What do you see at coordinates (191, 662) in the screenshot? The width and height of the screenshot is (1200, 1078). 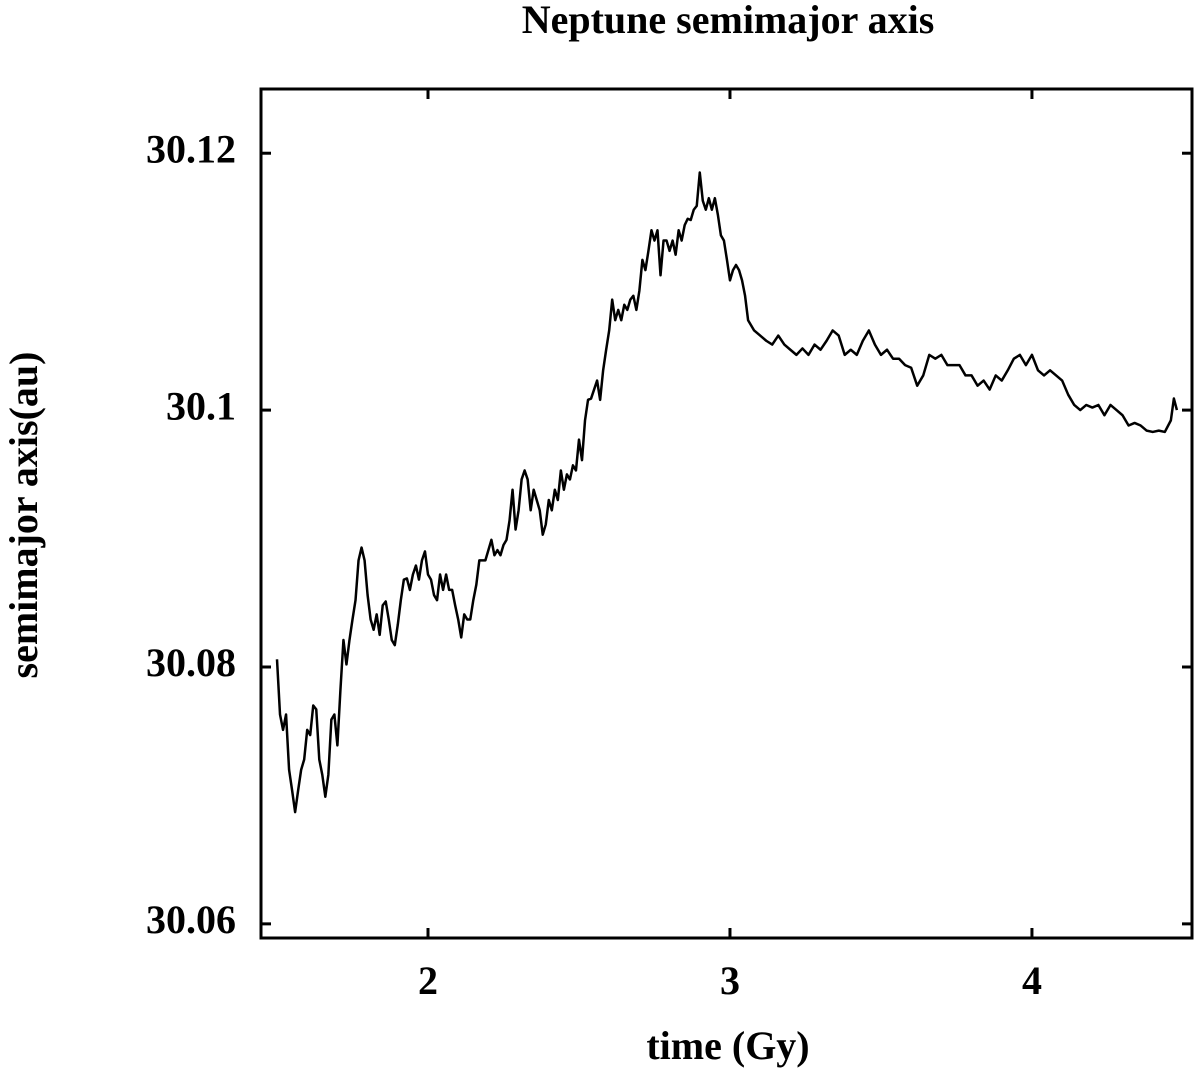 I see `y-tick-label: 30.08` at bounding box center [191, 662].